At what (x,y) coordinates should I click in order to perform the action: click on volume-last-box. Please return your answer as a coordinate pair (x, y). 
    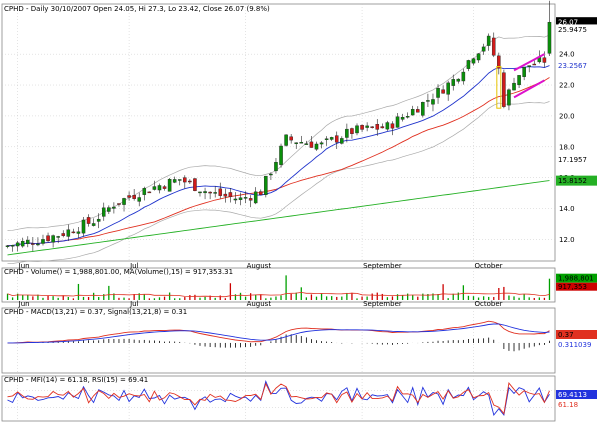
    Looking at the image, I should click on (576, 278).